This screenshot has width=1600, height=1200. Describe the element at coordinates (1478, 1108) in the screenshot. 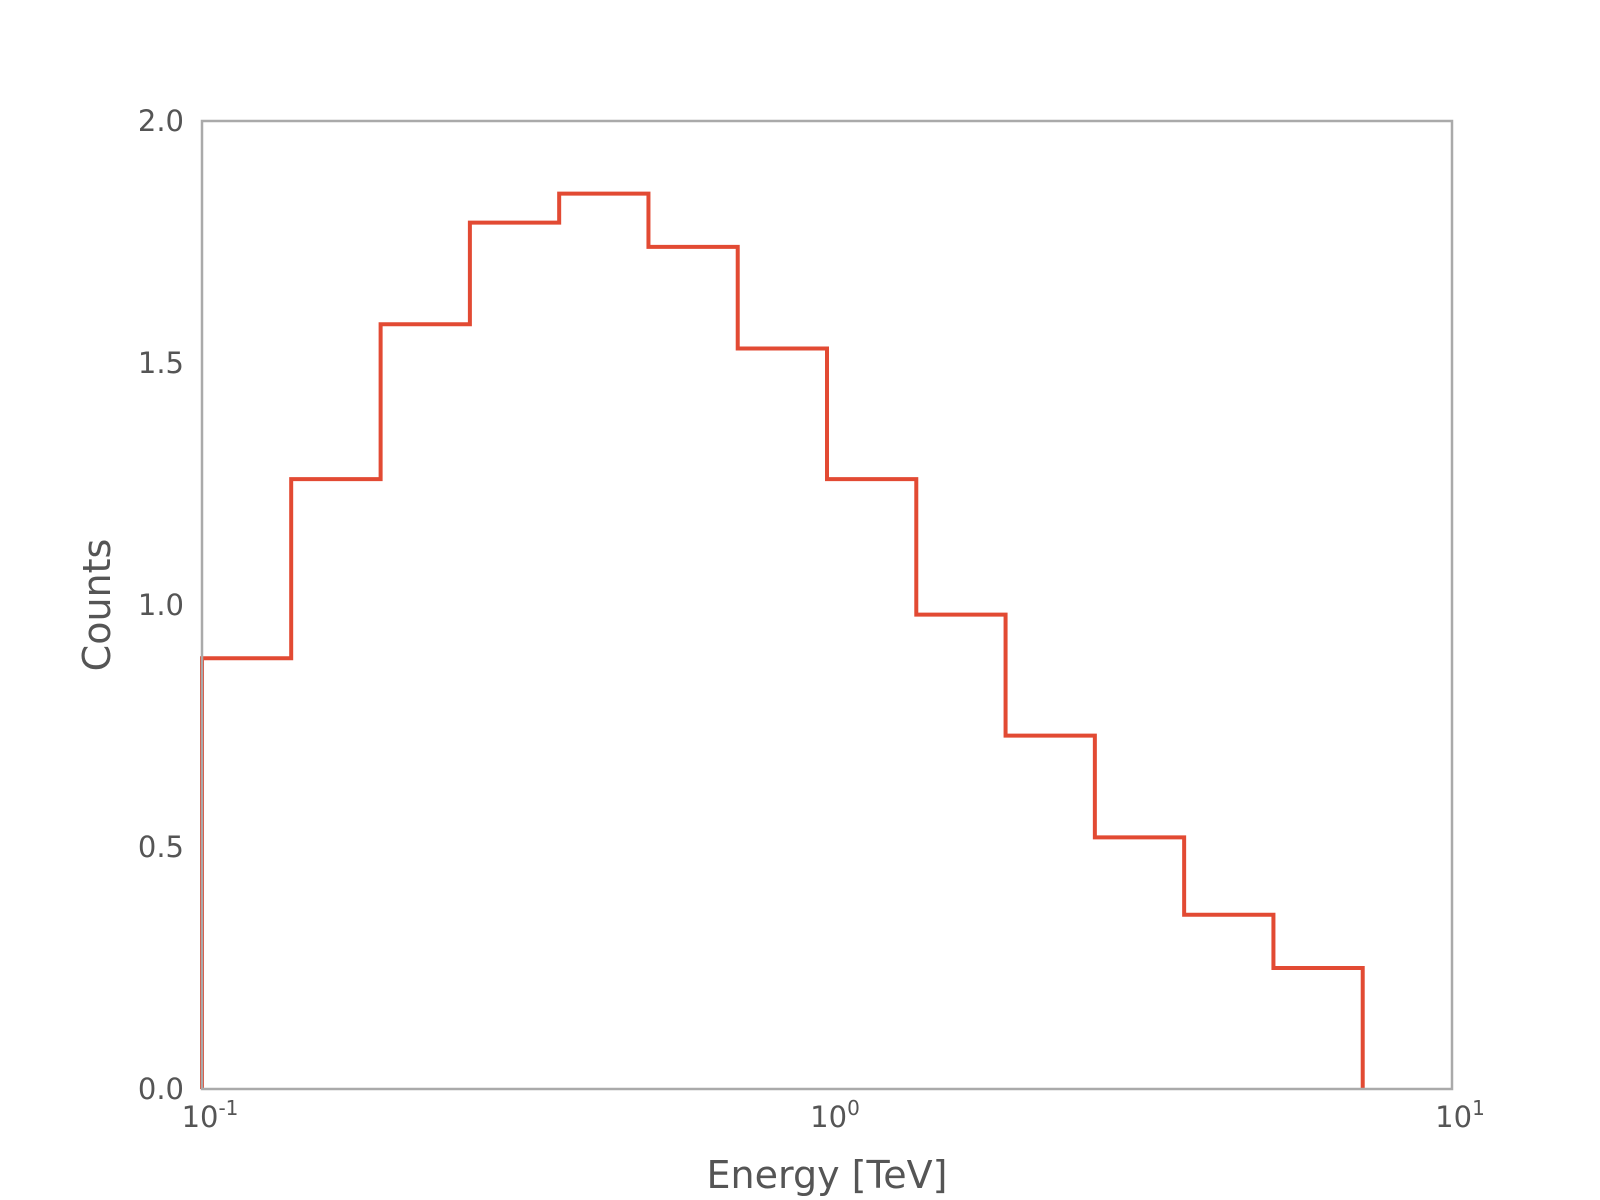

I see `x-tick-exponent: 1` at that location.